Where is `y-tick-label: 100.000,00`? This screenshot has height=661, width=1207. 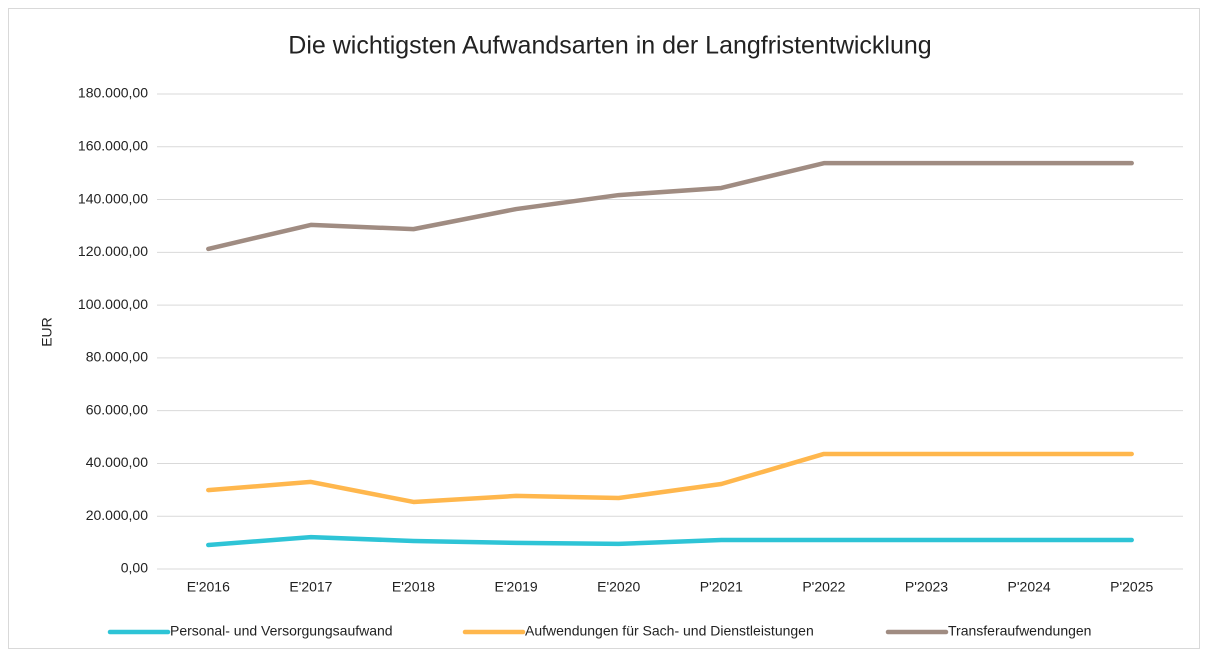 y-tick-label: 100.000,00 is located at coordinates (113, 304).